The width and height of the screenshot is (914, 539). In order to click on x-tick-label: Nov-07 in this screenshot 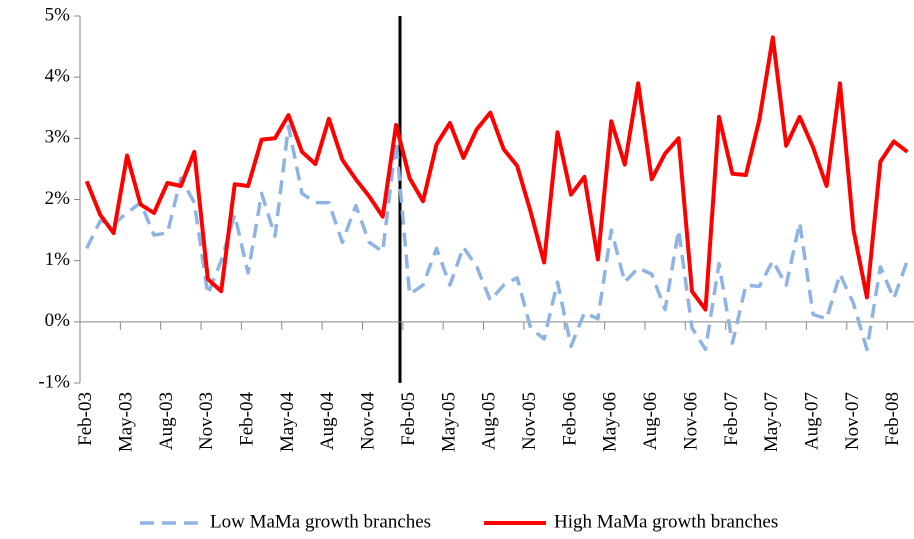, I will do `click(852, 421)`.